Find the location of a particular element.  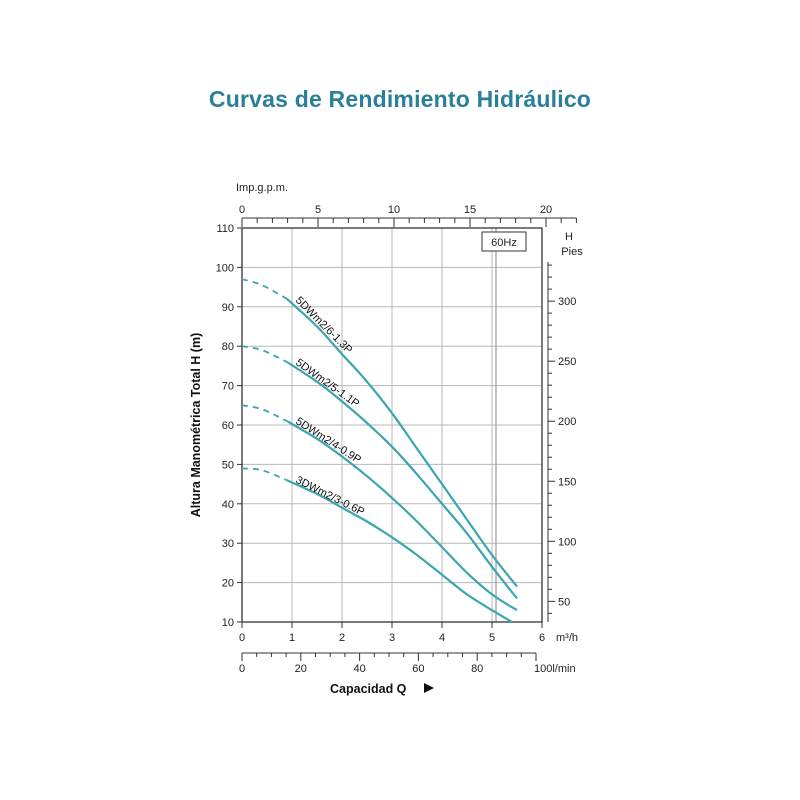

top-tick-label: 0 is located at coordinates (242, 210).